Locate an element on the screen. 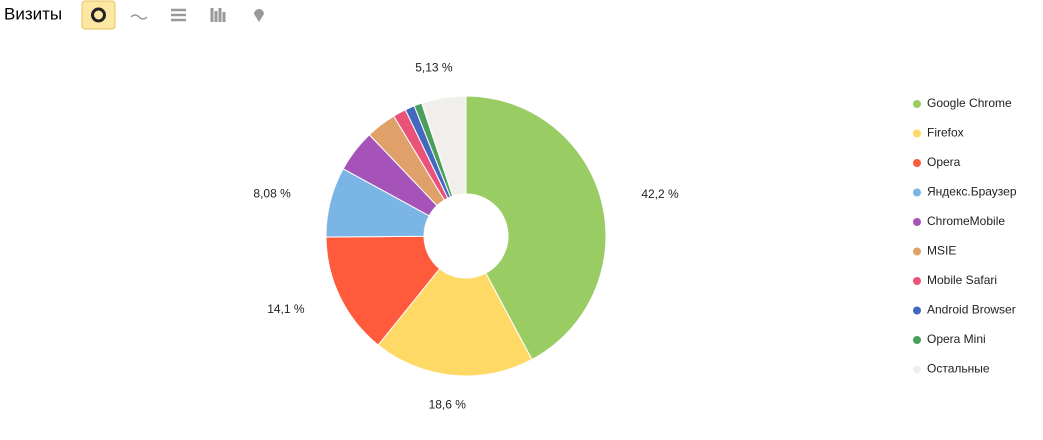  data-label: 42,2 % is located at coordinates (660, 194).